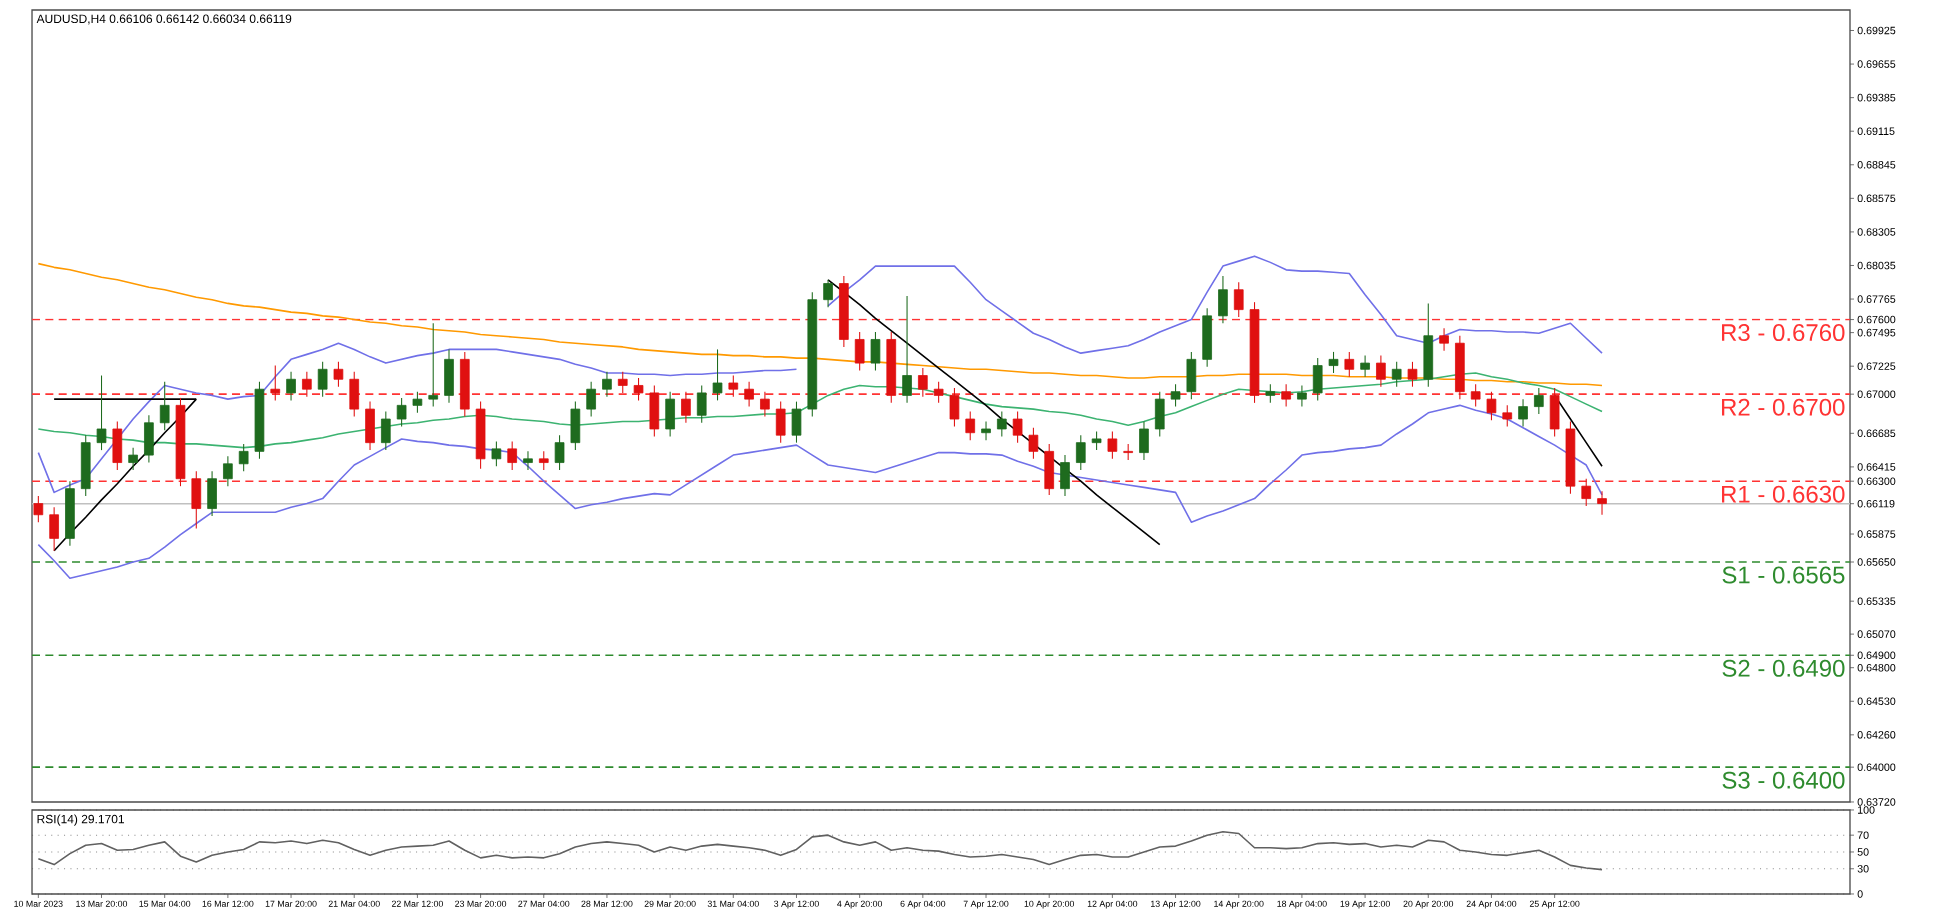 Image resolution: width=1950 pixels, height=912 pixels. I want to click on ref-line-label: S1 - 0.6565, so click(1783, 575).